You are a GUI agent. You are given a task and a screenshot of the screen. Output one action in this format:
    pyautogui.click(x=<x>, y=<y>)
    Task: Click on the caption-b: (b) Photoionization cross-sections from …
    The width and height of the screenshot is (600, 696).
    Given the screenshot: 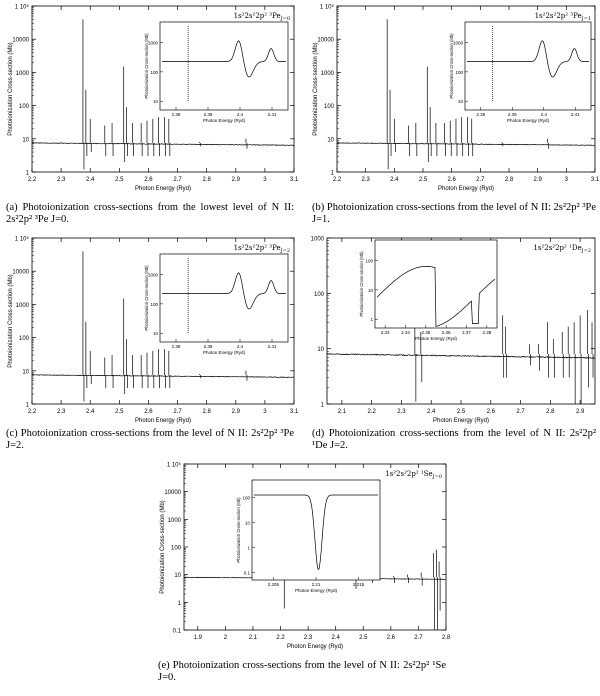 What is the action you would take?
    pyautogui.click(x=454, y=213)
    